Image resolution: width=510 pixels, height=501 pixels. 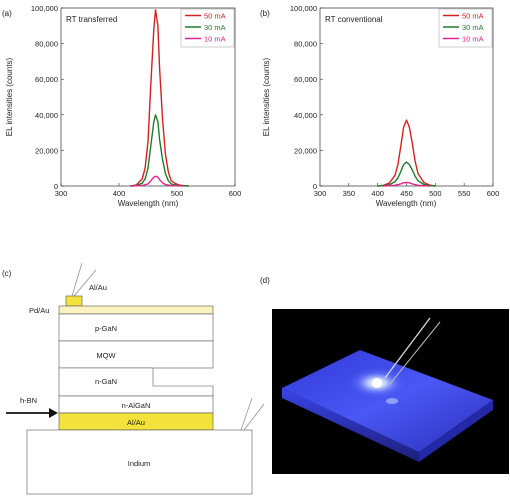 I want to click on h-bn-arrow-head, so click(x=53, y=413).